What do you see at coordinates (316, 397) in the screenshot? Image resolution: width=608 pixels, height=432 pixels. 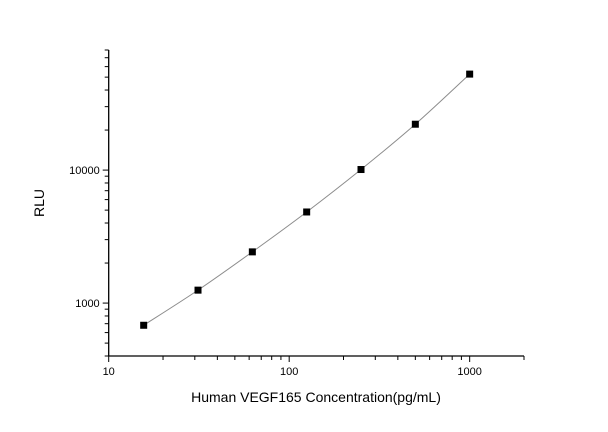 I see `x-axis-label: Human VEGF165 Concentration(pg/mL)` at bounding box center [316, 397].